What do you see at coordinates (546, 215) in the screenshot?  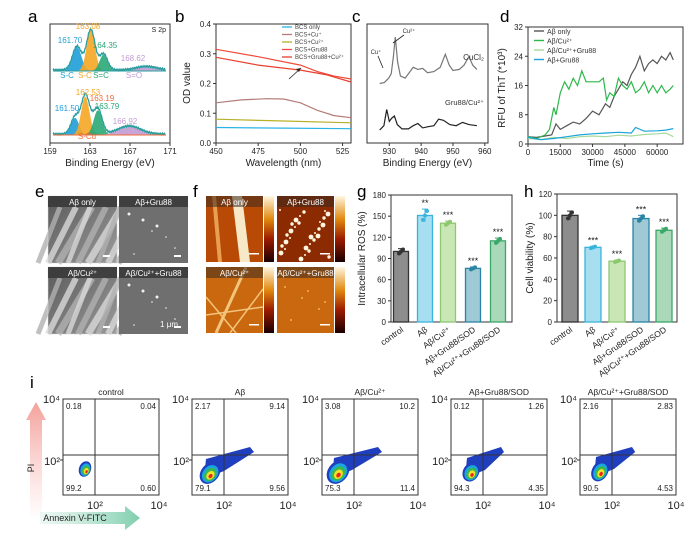 I see `y-tick-label: 100` at bounding box center [546, 215].